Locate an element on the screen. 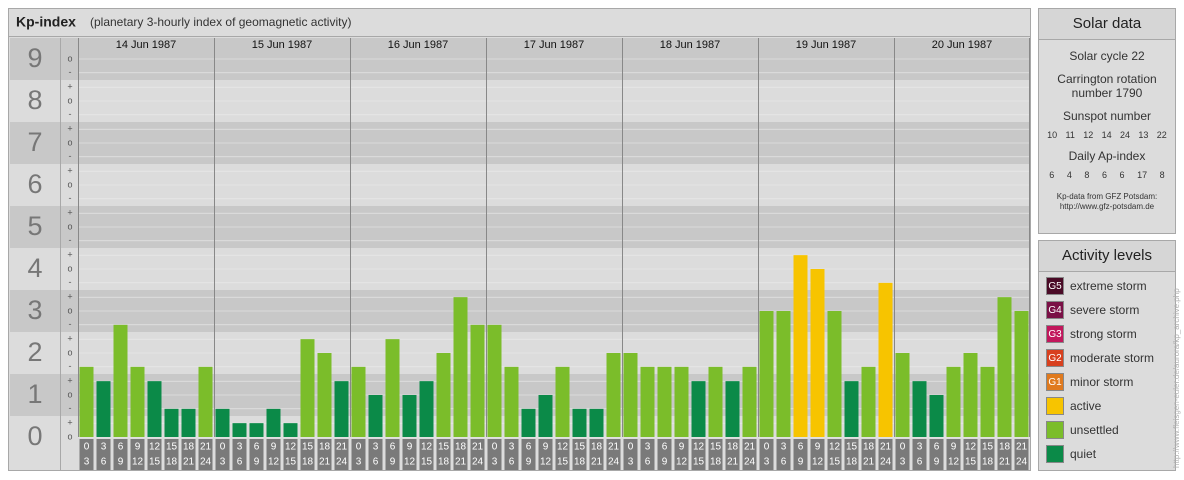 Image resolution: width=1184 pixels, height=480 pixels. y-tick-label: 9 is located at coordinates (34, 58).